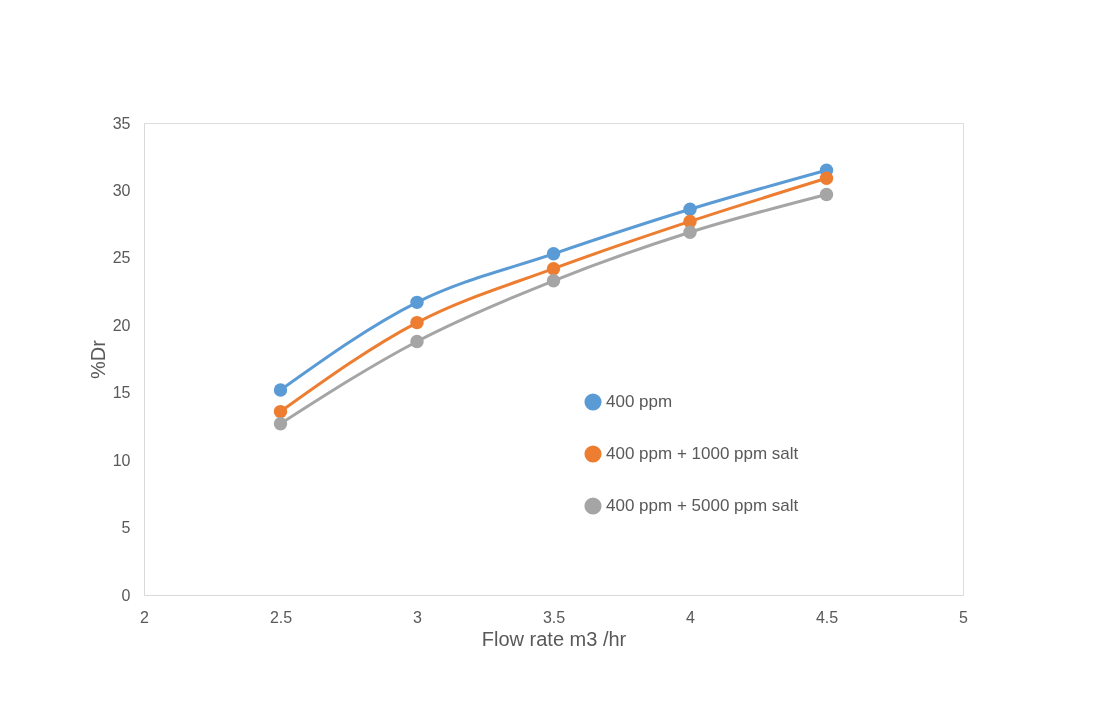 The height and width of the screenshot is (726, 1101). Describe the element at coordinates (827, 617) in the screenshot. I see `x-tick-label: 4.5` at that location.